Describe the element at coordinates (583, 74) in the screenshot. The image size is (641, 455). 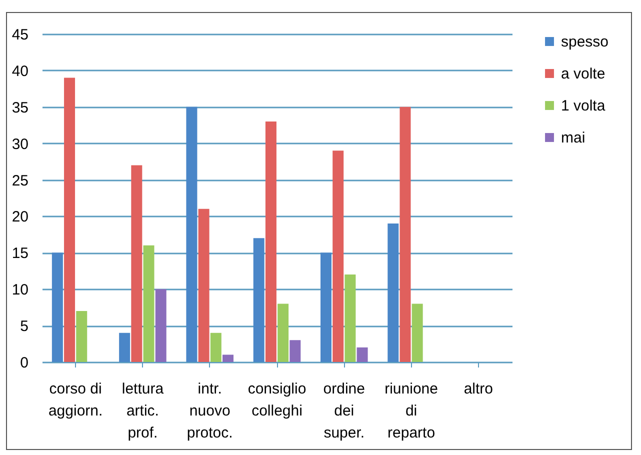
I see `legend-label: a volte` at that location.